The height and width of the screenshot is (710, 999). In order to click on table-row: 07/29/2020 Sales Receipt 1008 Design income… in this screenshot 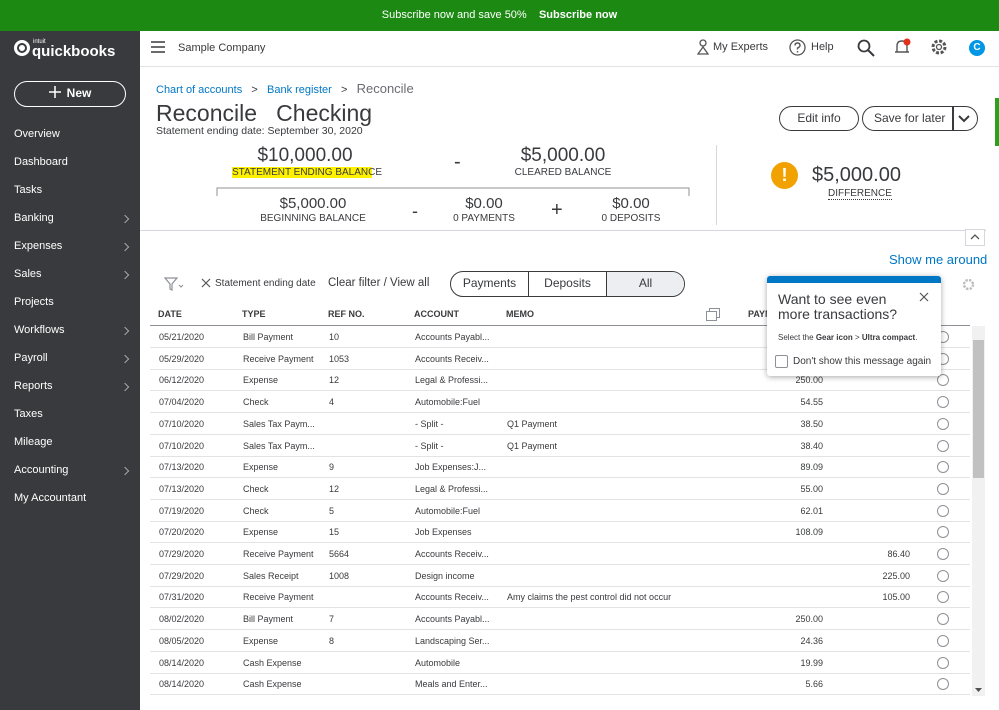, I will do `click(560, 576)`.